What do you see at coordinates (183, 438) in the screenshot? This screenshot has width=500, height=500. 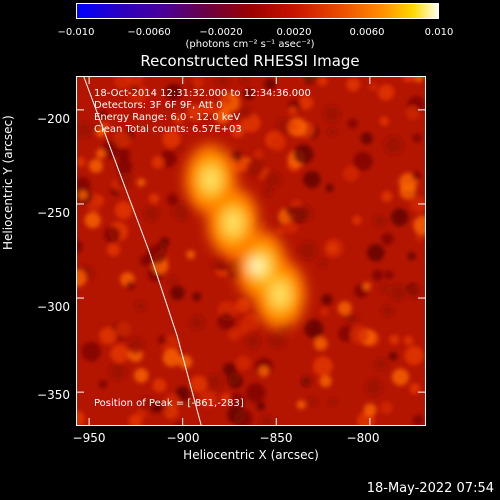 I see `x-tick-label: −900` at bounding box center [183, 438].